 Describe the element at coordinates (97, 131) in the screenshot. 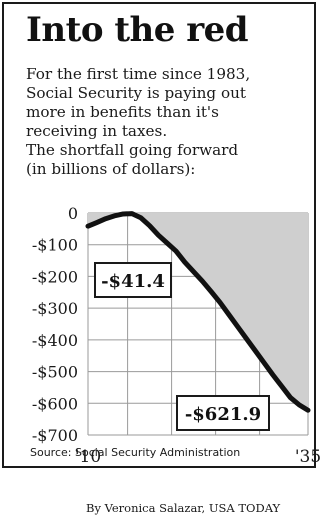

I see `subtitle-line: receiving in taxes.` at that location.